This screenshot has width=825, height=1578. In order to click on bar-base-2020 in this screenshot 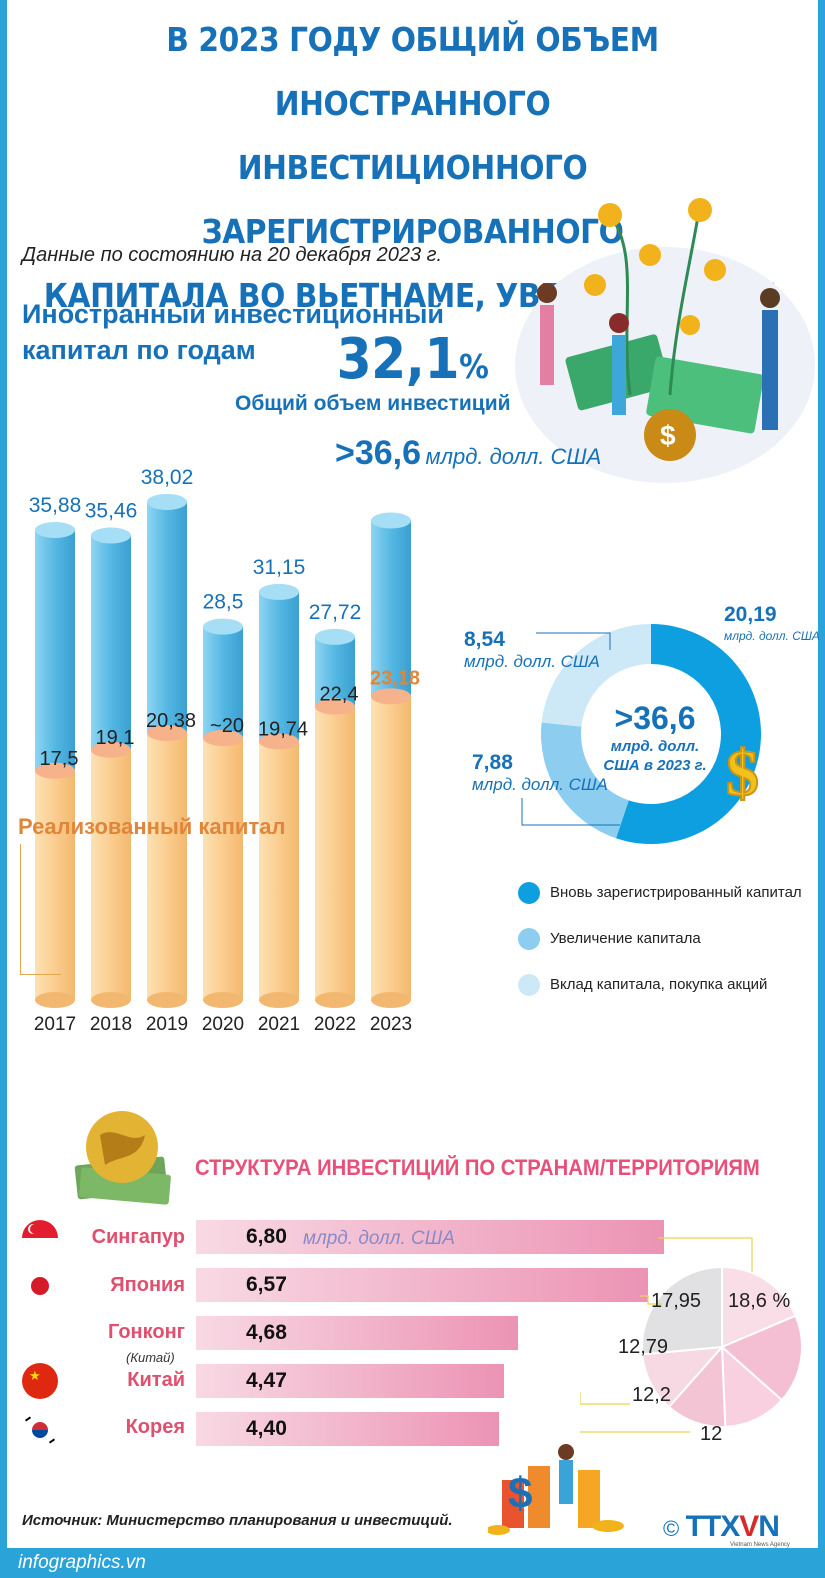, I will do `click(223, 1000)`.